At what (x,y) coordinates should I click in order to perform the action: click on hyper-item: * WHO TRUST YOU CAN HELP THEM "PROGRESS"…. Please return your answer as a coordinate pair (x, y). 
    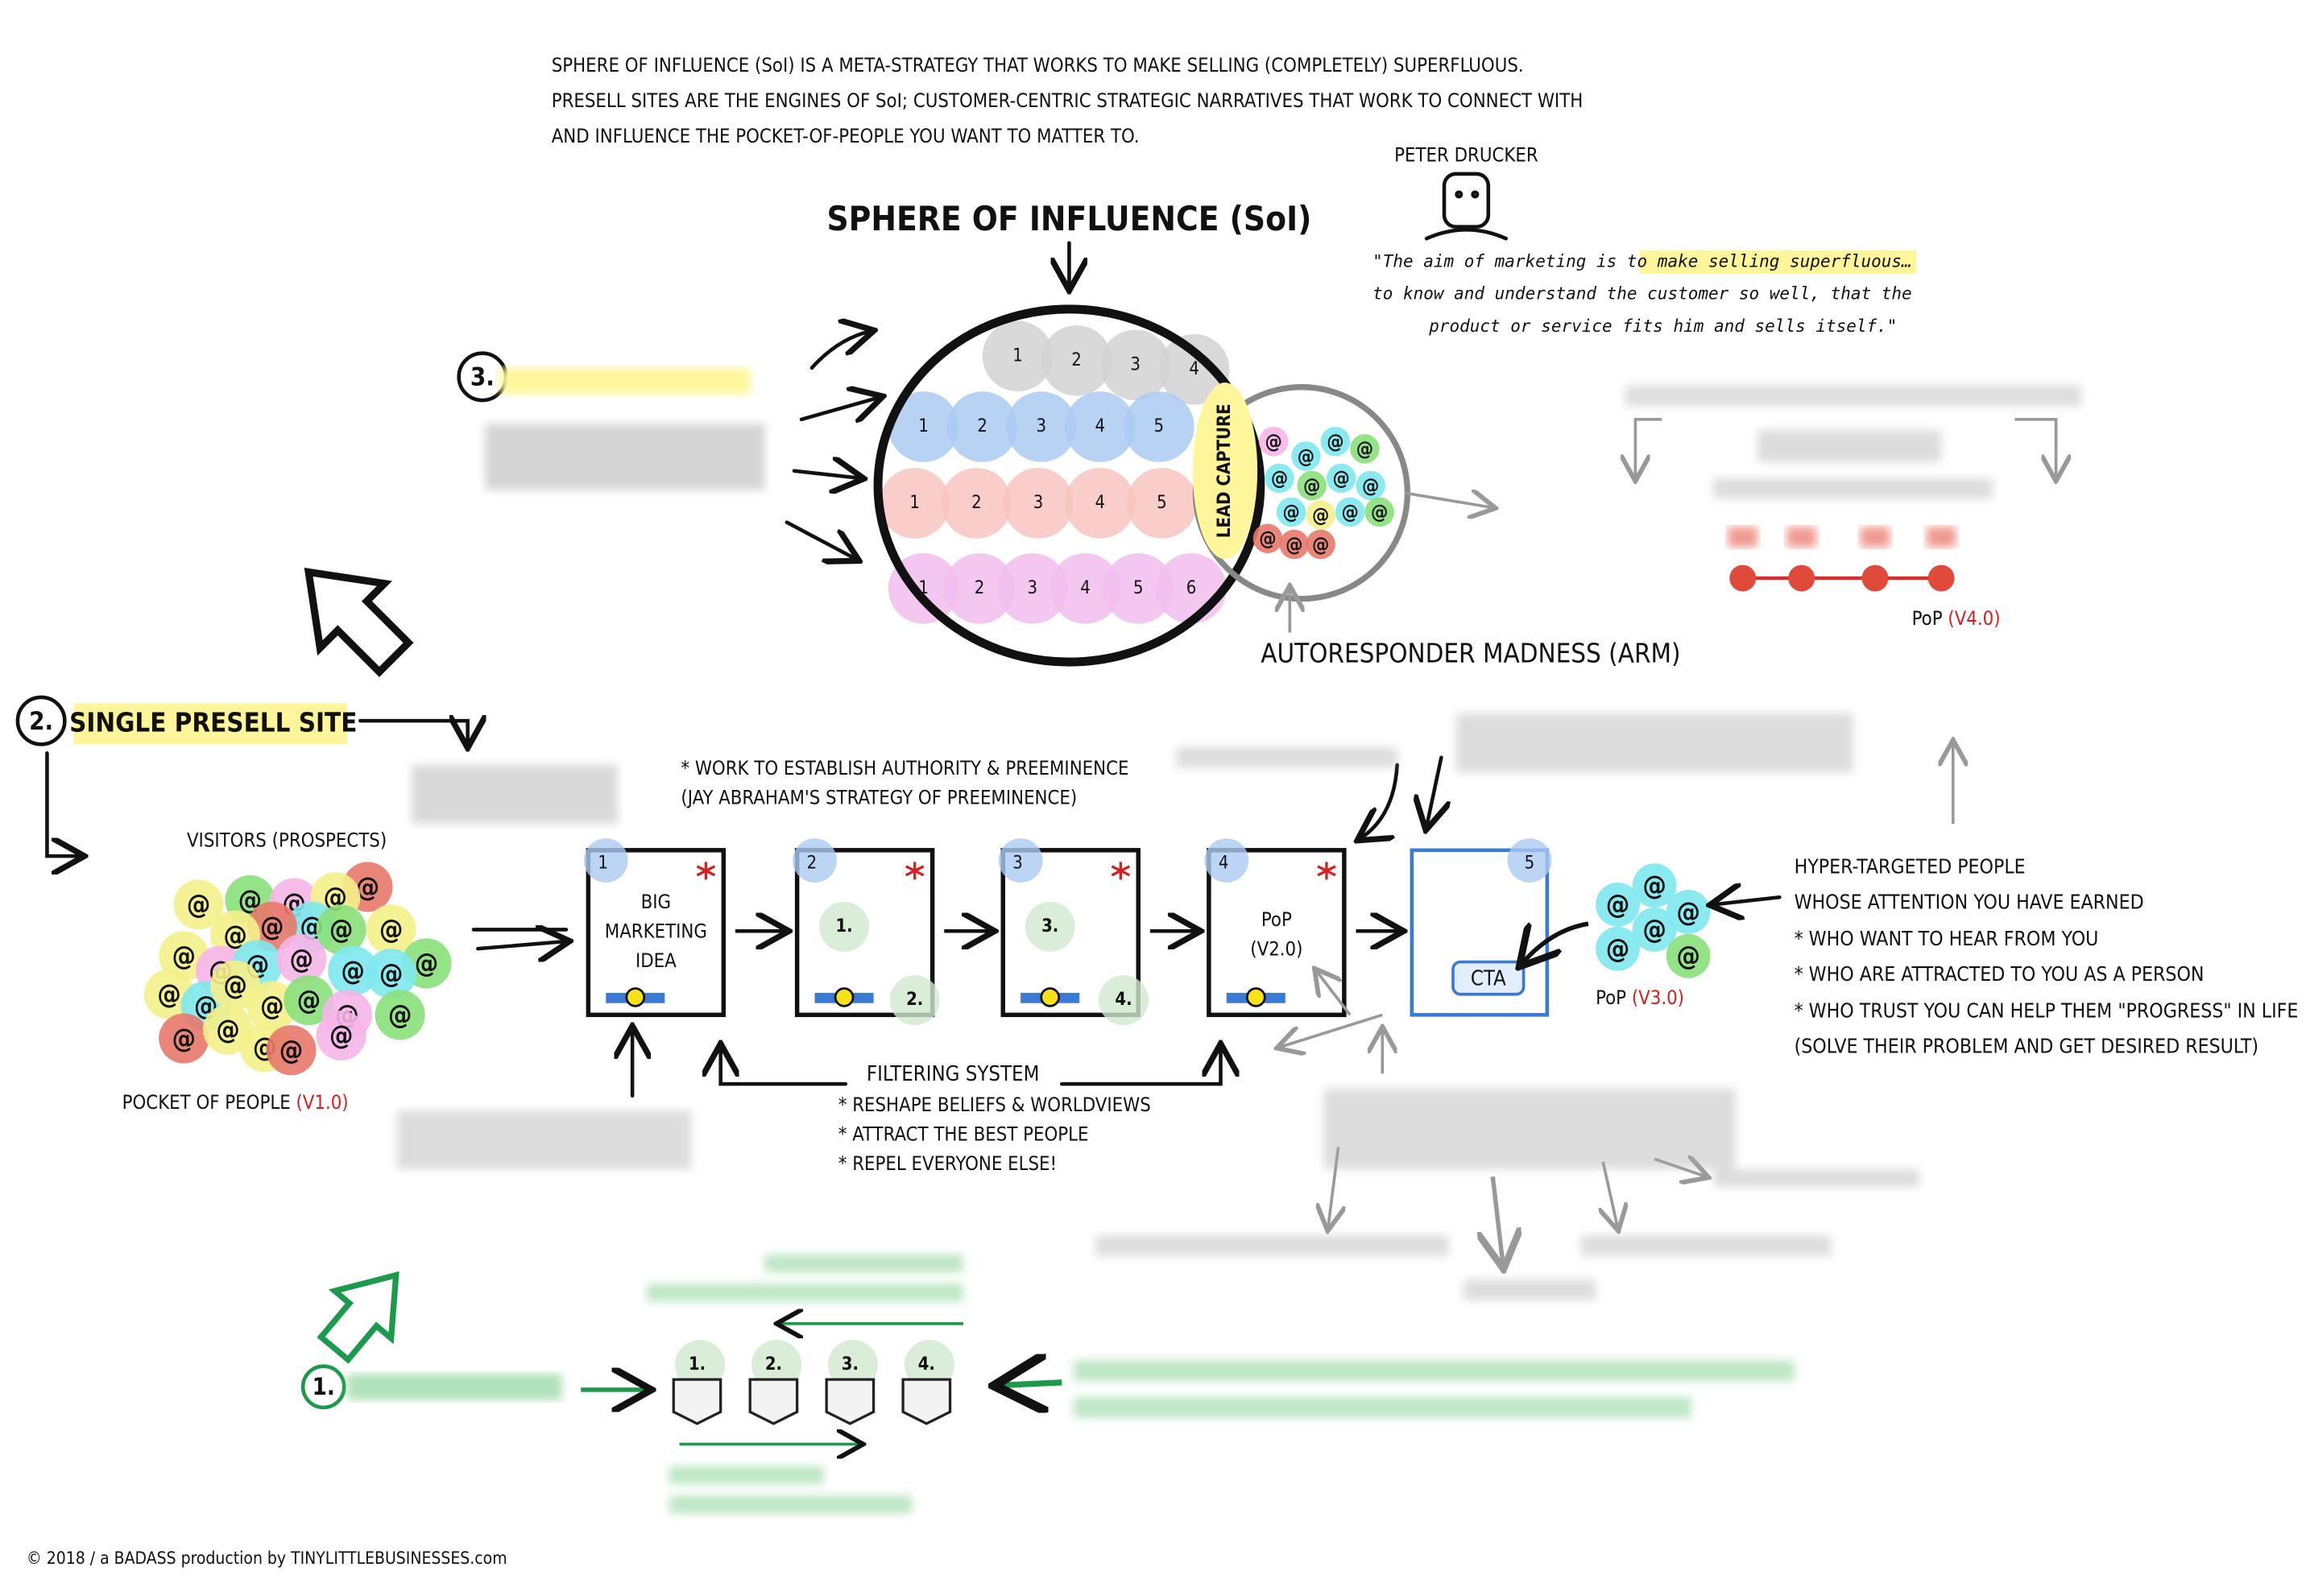
    Looking at the image, I should click on (2047, 1011).